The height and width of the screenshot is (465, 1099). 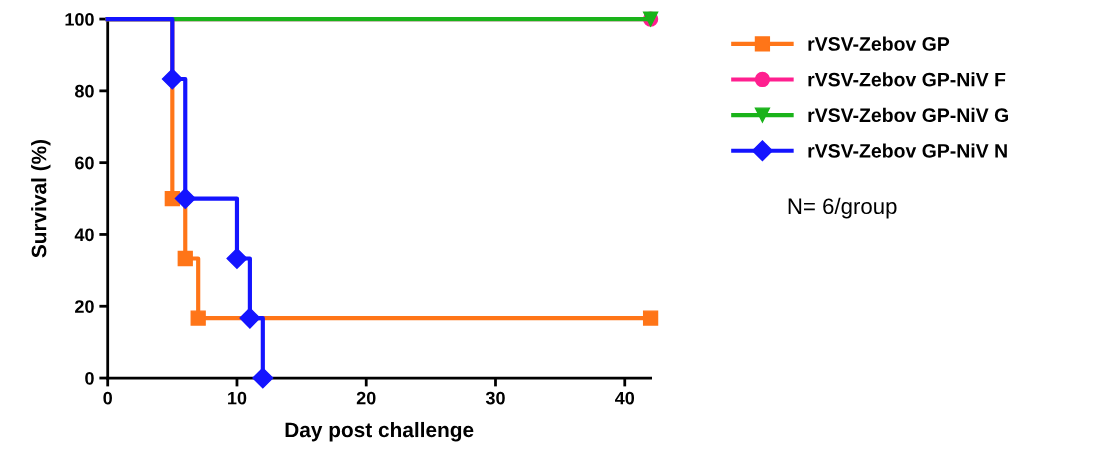 I want to click on x-axis-title: Day post challenge, so click(x=379, y=431).